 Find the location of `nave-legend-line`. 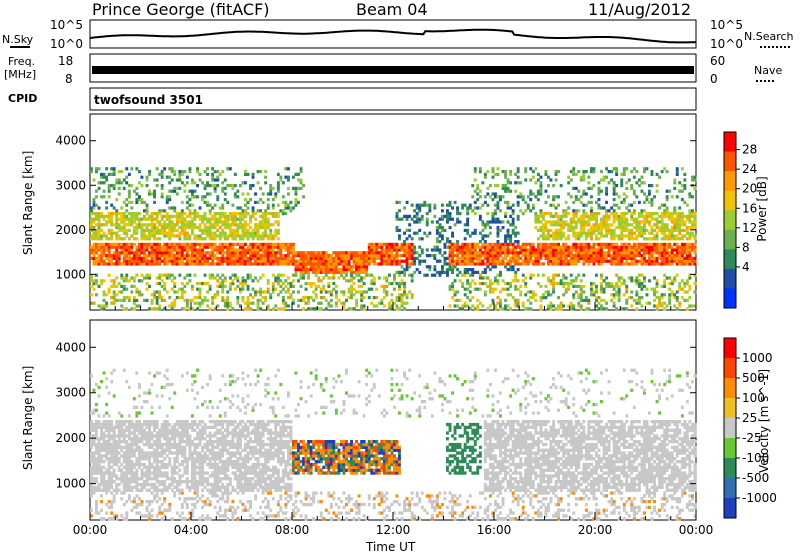

nave-legend-line is located at coordinates (765, 81).